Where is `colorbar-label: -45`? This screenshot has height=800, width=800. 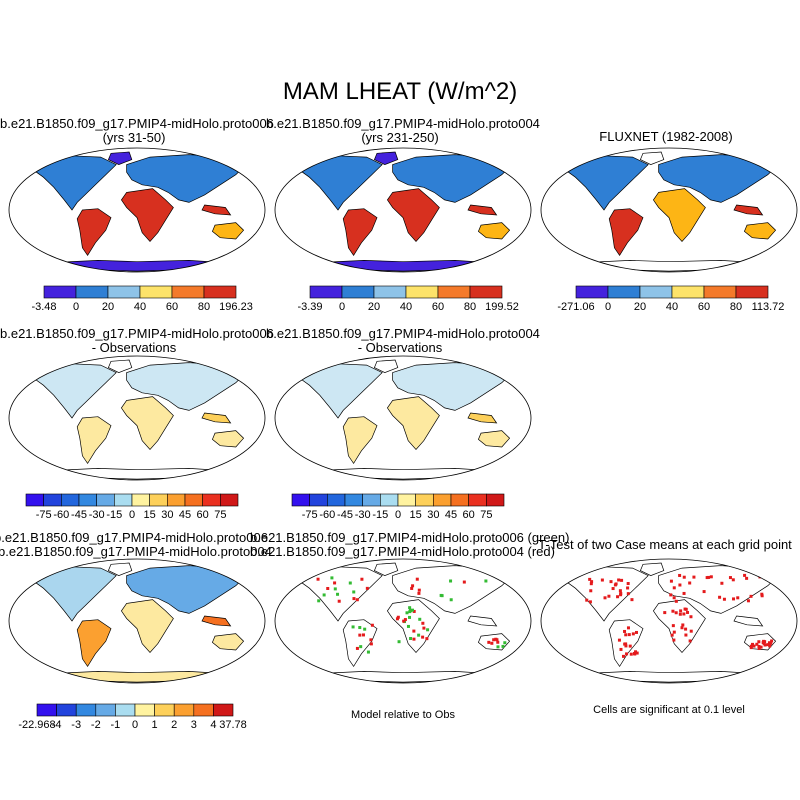
colorbar-label: -45 is located at coordinates (79, 515).